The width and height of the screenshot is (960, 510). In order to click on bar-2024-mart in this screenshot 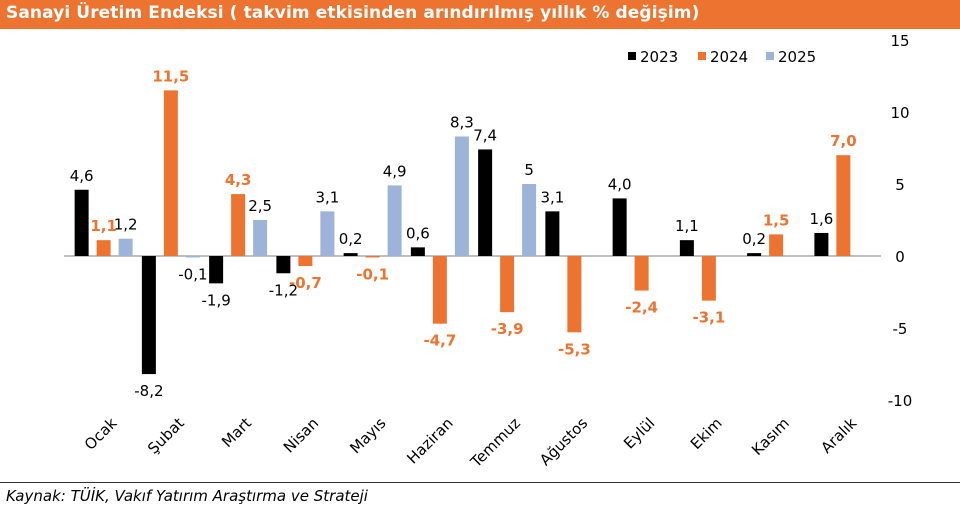, I will do `click(238, 225)`.